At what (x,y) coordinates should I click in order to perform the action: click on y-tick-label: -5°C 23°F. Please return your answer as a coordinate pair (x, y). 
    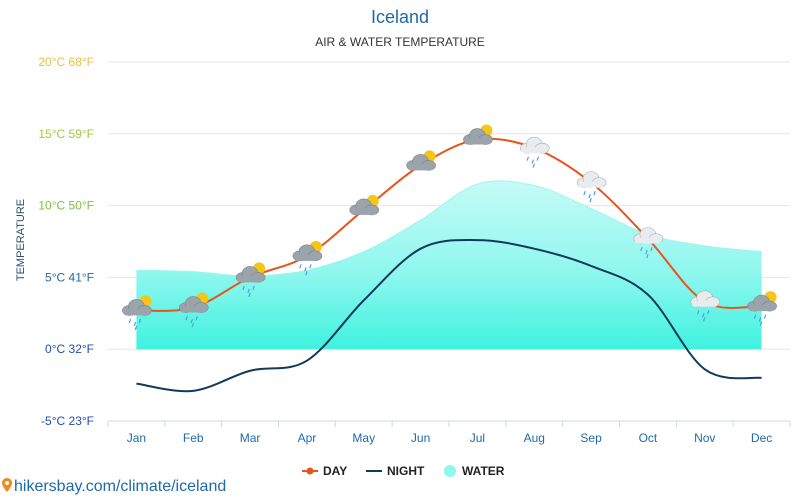
    Looking at the image, I should click on (67, 421).